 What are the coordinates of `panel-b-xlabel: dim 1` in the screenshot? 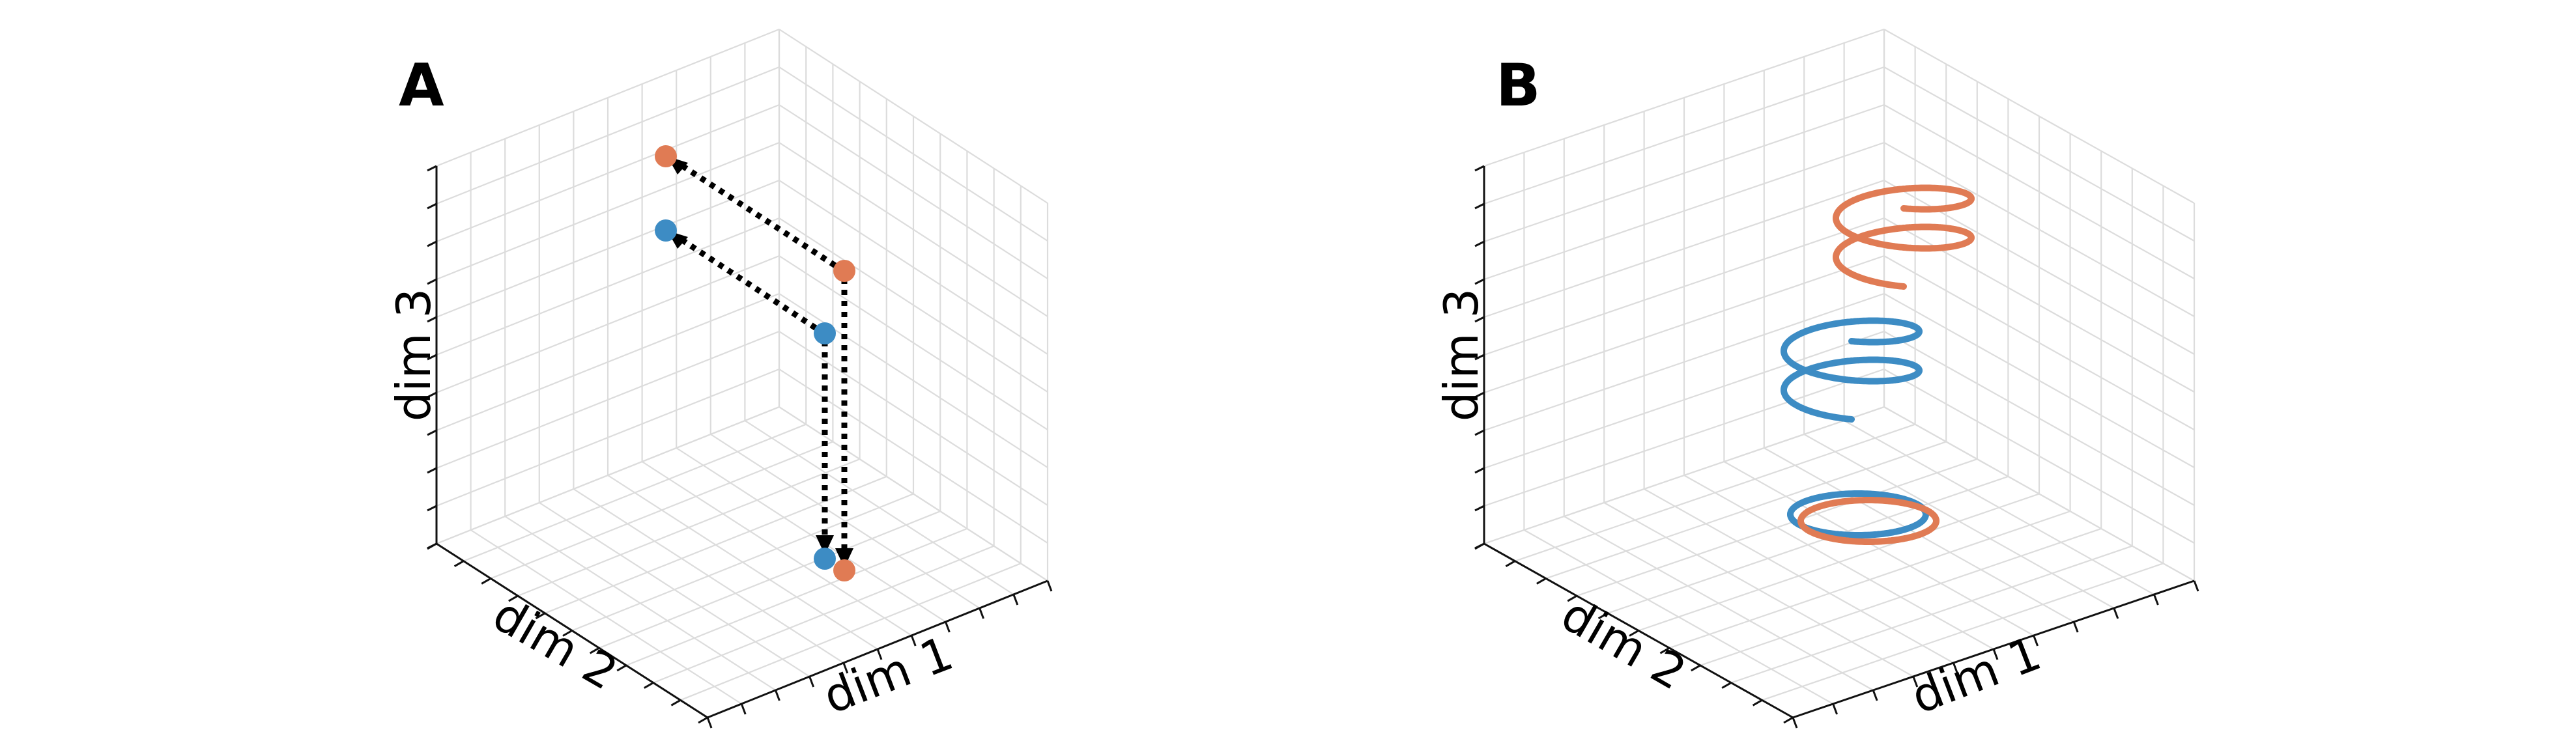 It's located at (1976, 675).